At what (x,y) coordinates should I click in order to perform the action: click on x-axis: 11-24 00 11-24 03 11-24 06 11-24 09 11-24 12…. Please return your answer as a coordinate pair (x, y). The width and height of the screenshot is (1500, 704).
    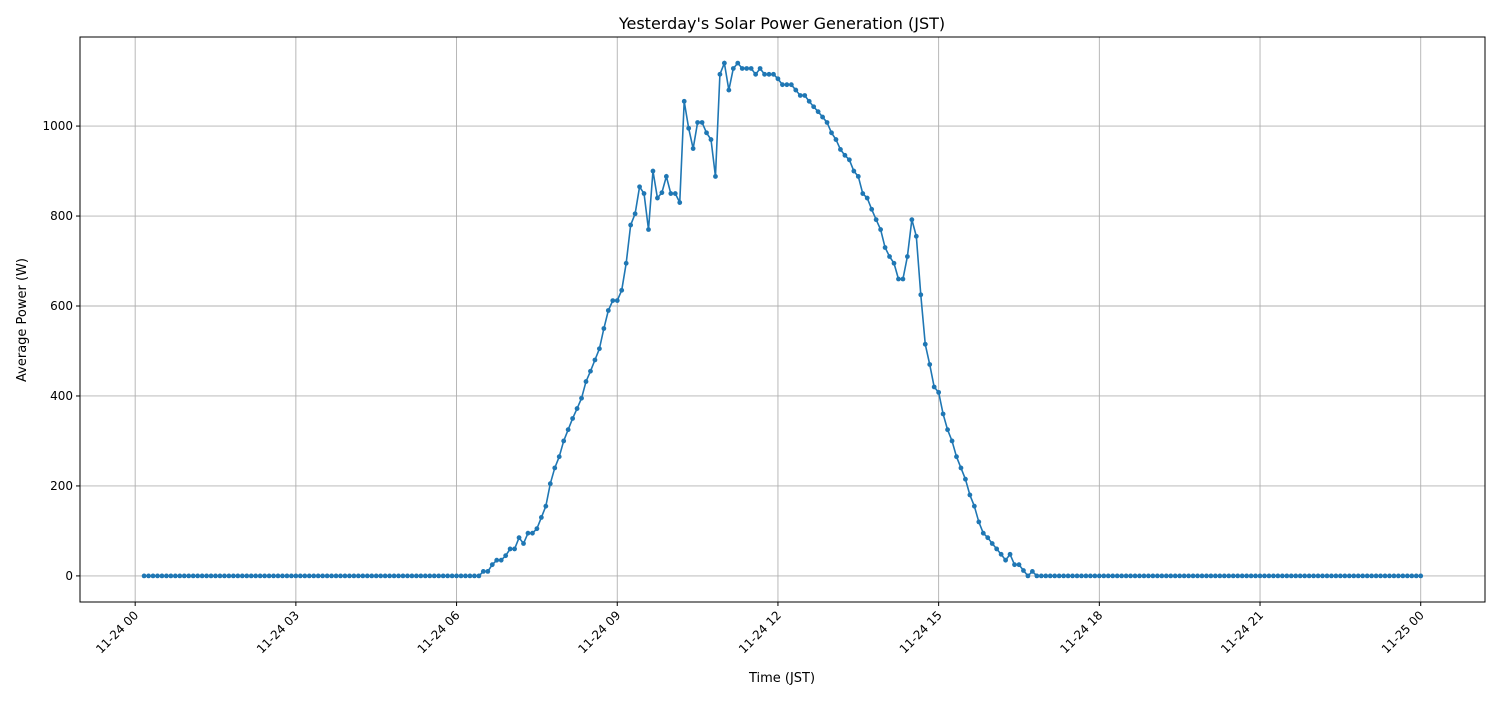
    Looking at the image, I should click on (760, 629).